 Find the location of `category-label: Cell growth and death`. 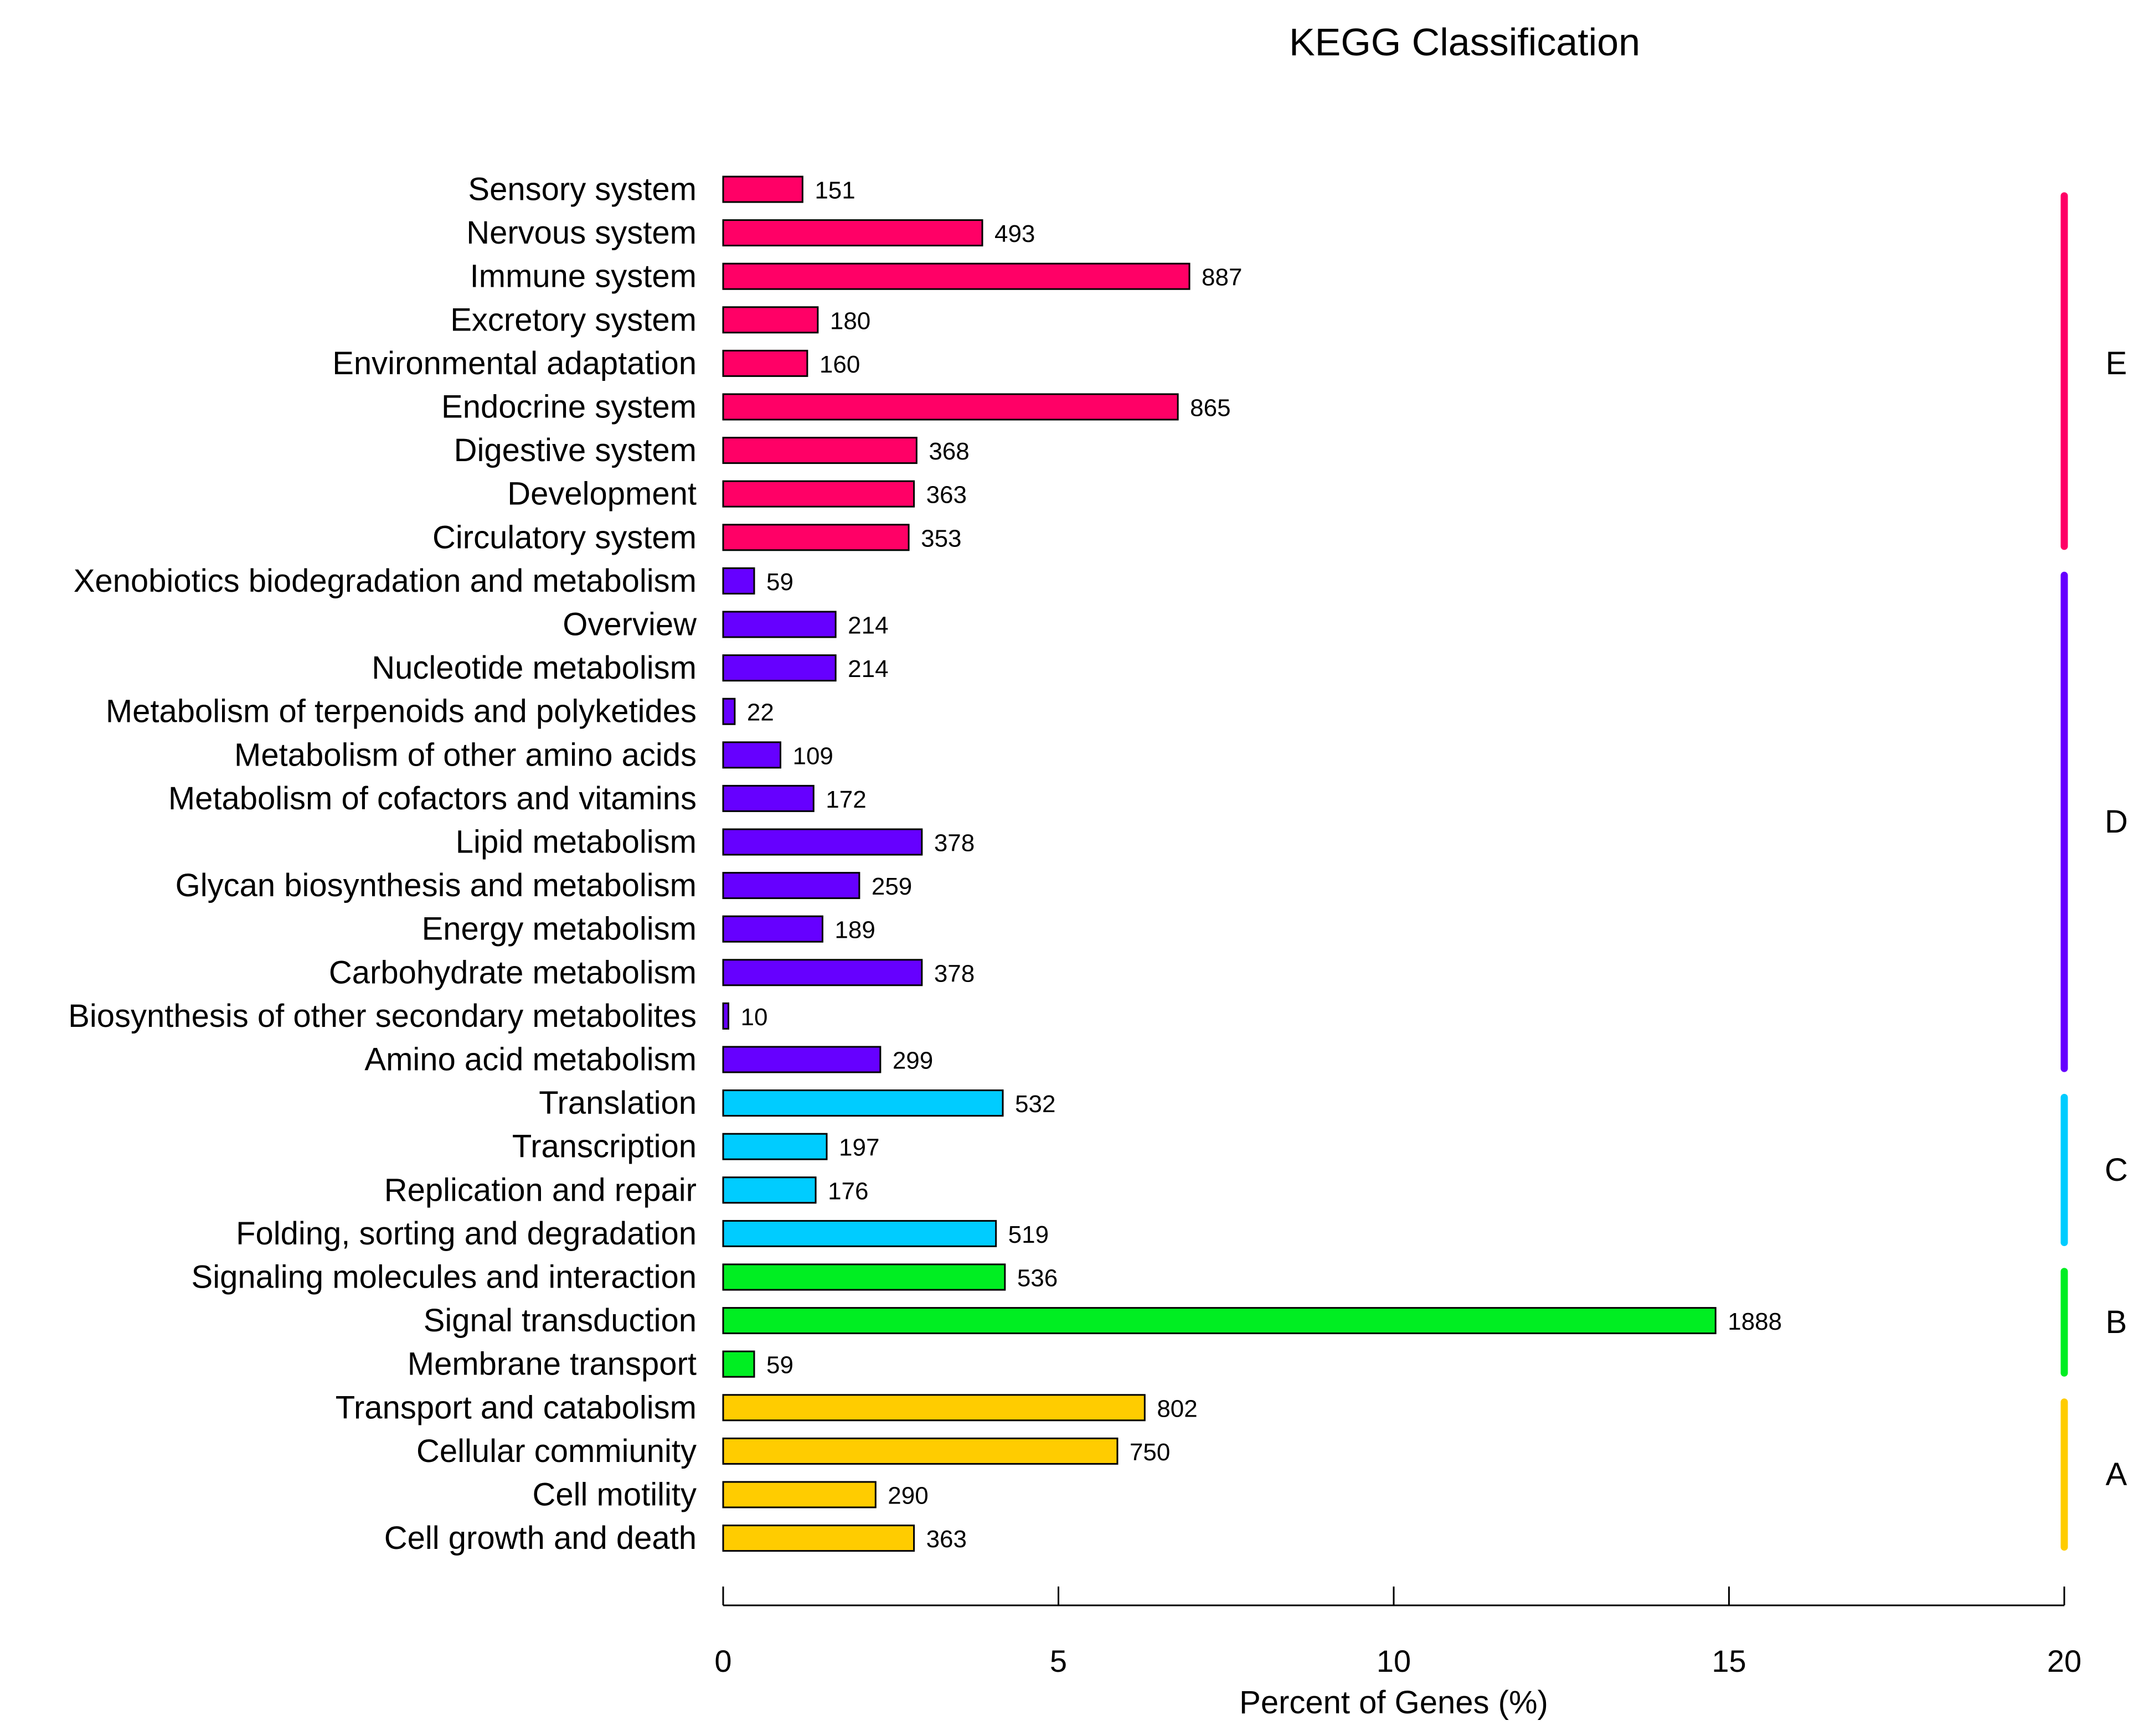

category-label: Cell growth and death is located at coordinates (541, 1538).